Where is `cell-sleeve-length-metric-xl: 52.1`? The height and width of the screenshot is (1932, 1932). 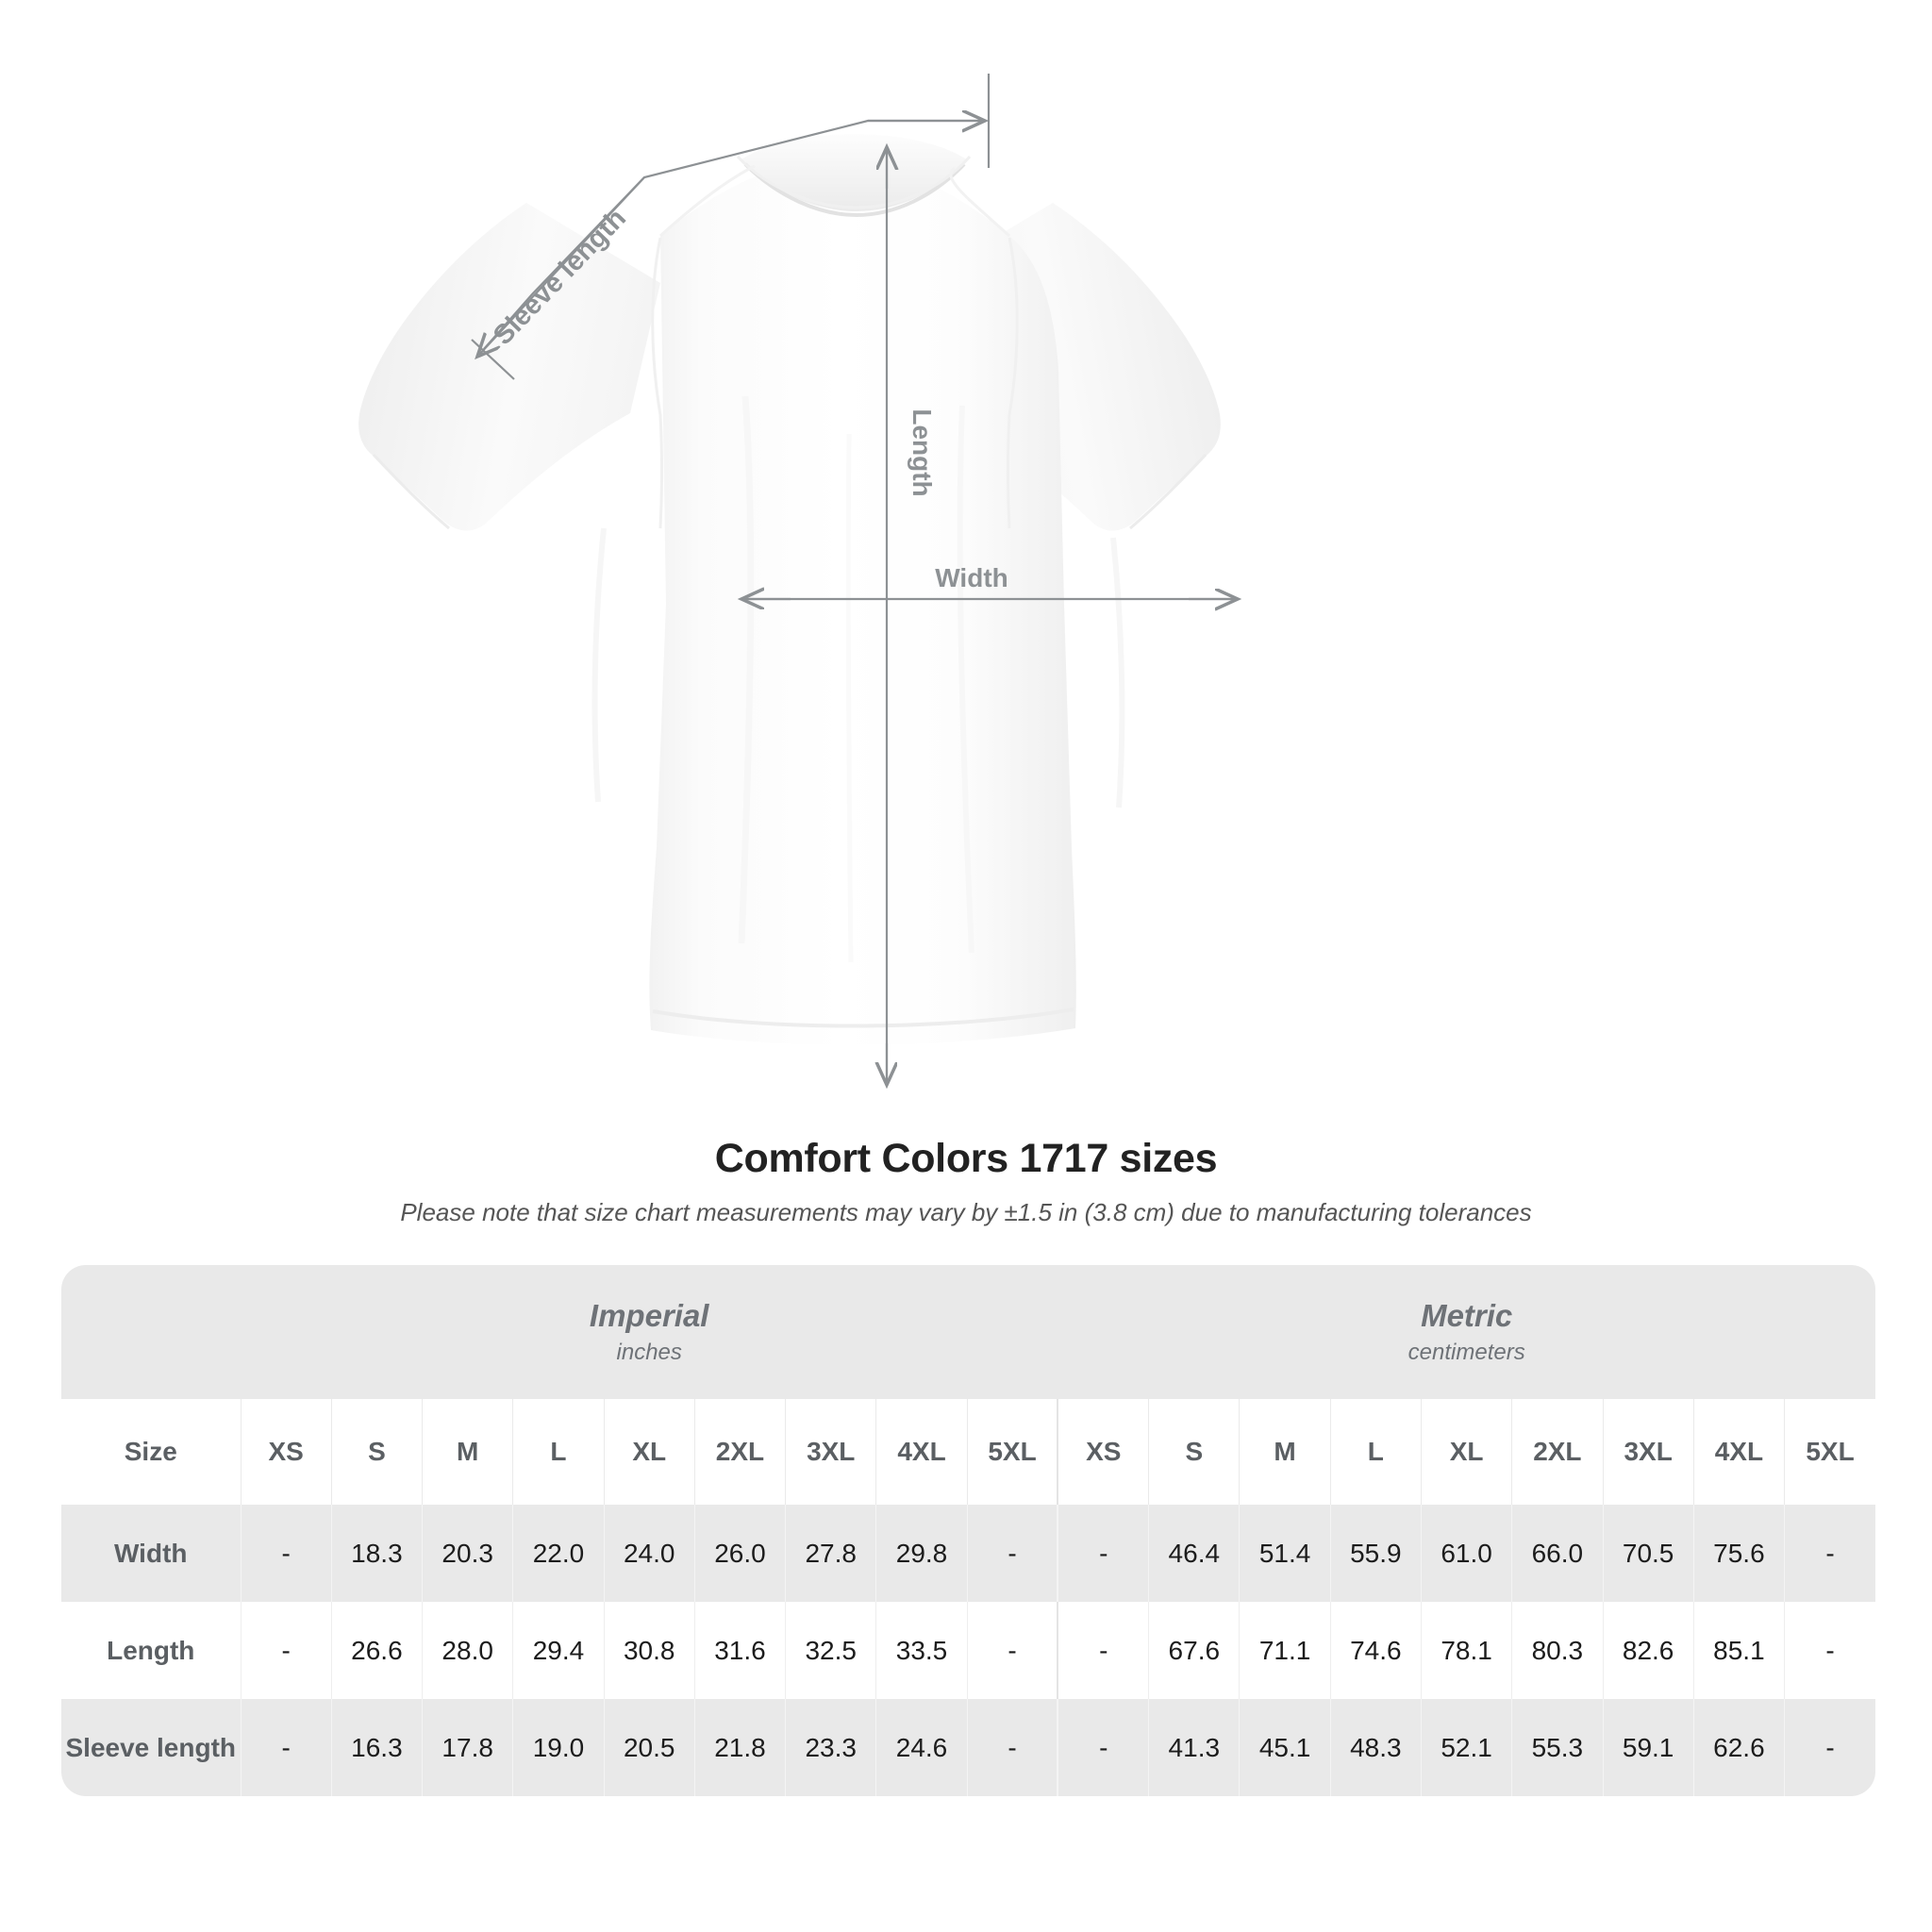
cell-sleeve-length-metric-xl: 52.1 is located at coordinates (1466, 1748).